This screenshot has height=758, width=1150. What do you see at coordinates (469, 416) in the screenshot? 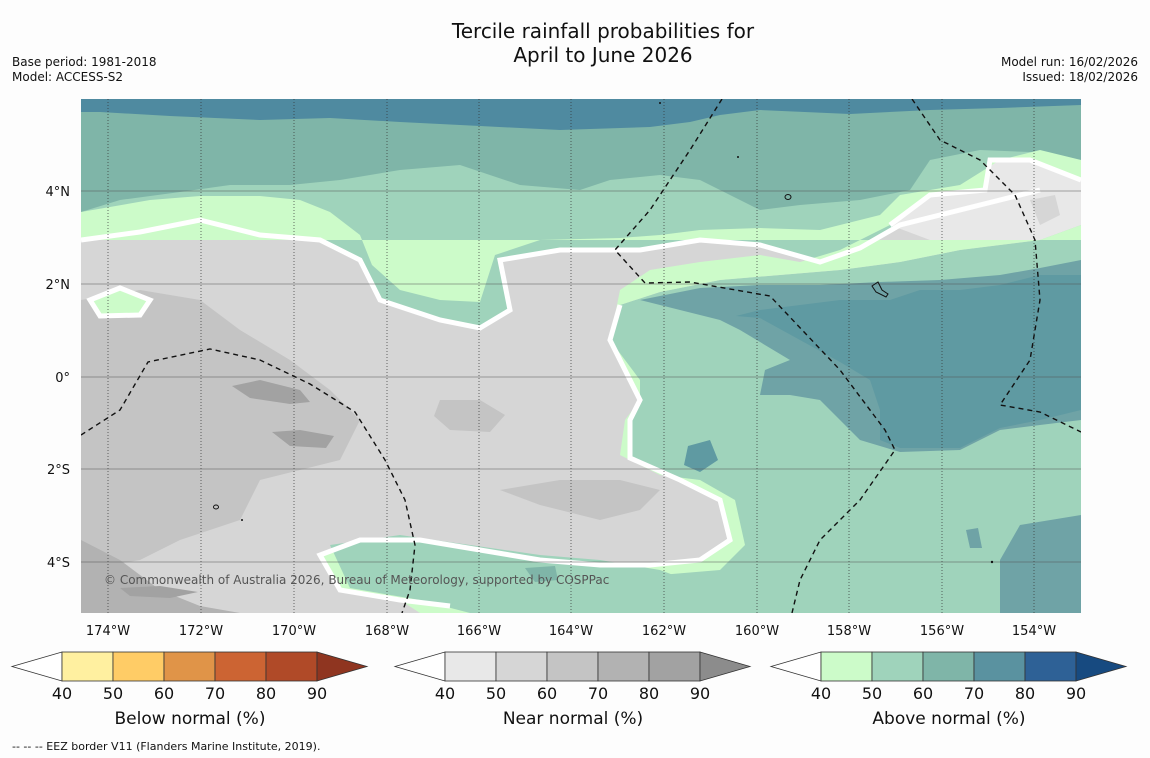
I see `field-near-60b` at bounding box center [469, 416].